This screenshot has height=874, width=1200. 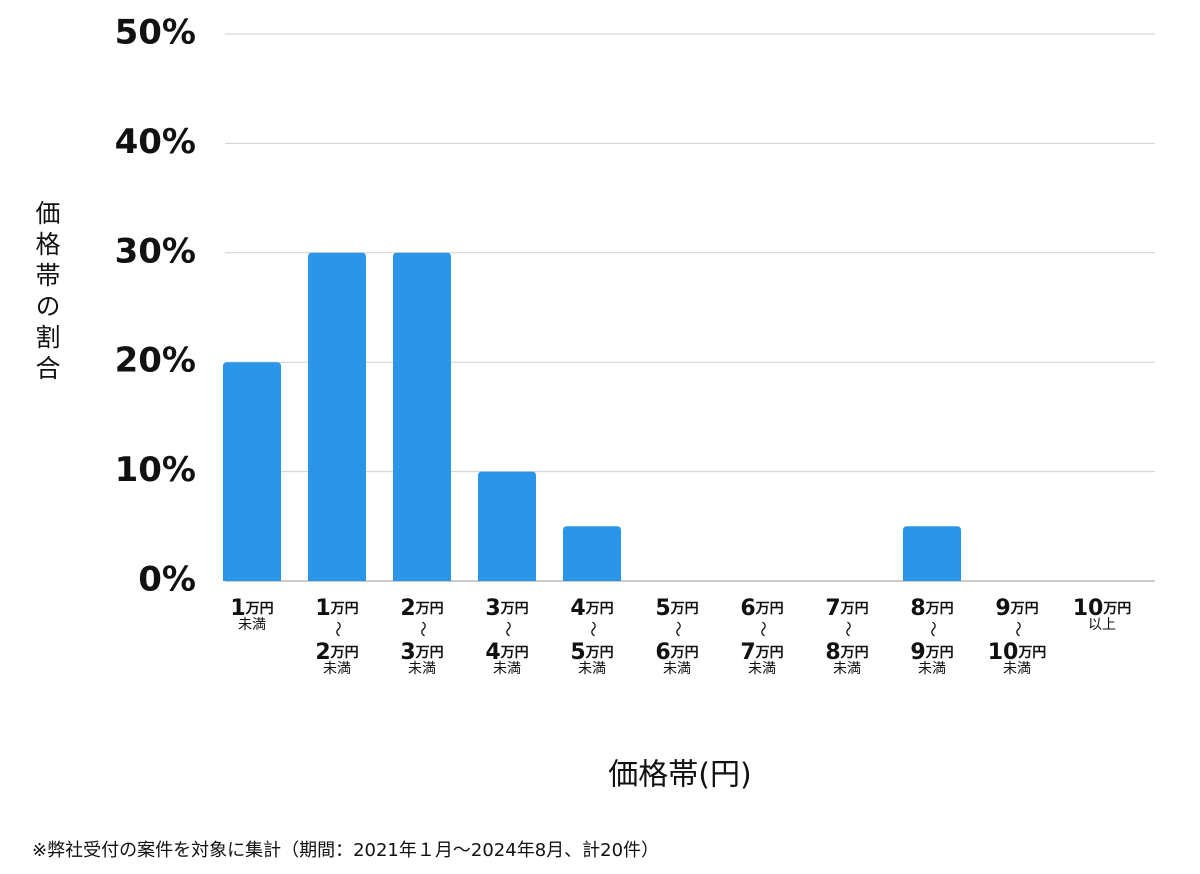 I want to click on y-tick-label: 20%, so click(x=155, y=361).